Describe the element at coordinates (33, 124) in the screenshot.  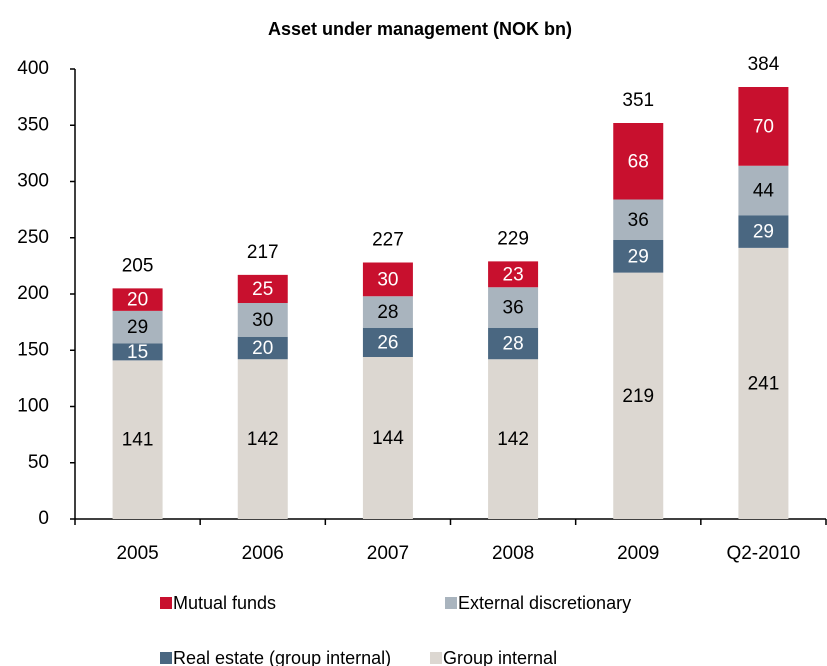
I see `y-tick-label: 350` at that location.